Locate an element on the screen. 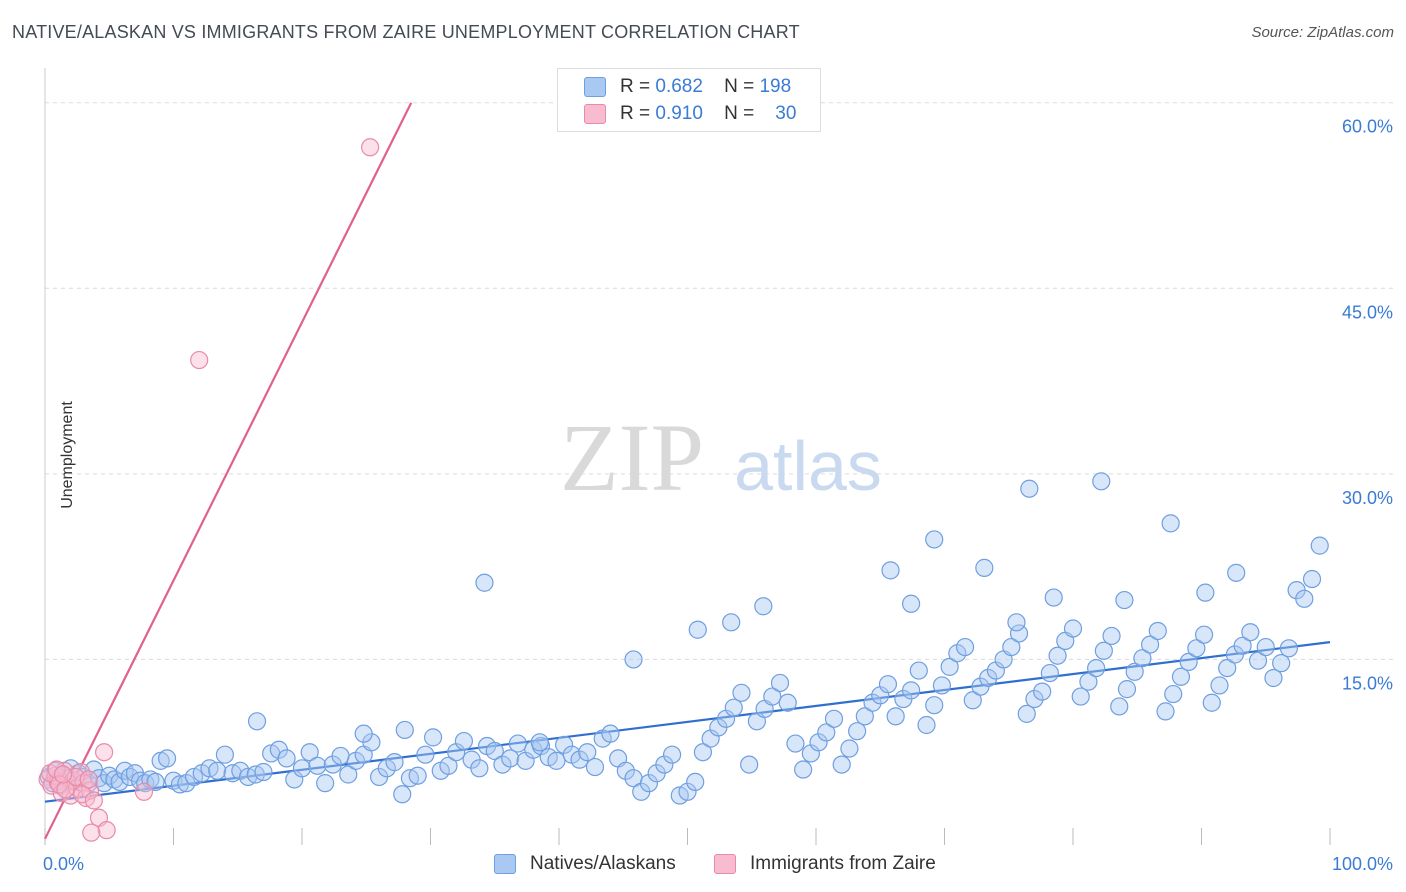 Image resolution: width=1406 pixels, height=892 pixels. legend-row-zaire: R = 0.910 N = 30 is located at coordinates (690, 114).